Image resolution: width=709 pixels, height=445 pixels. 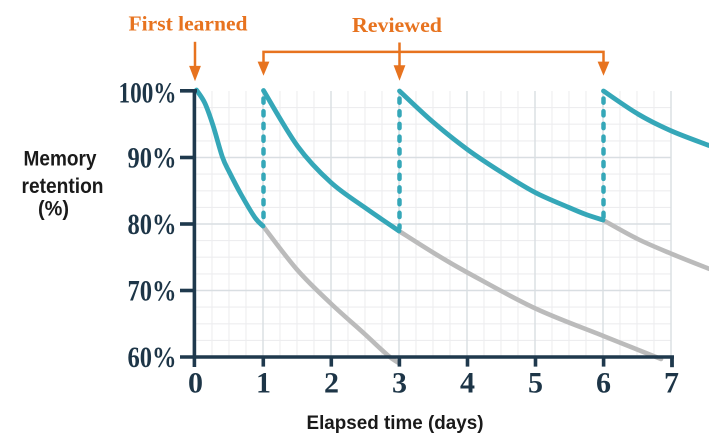 I want to click on svg-text: 7, so click(x=671, y=383).